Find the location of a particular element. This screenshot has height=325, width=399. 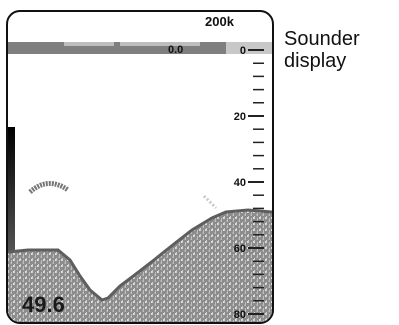

depth-label: 80 is located at coordinates (240, 315).